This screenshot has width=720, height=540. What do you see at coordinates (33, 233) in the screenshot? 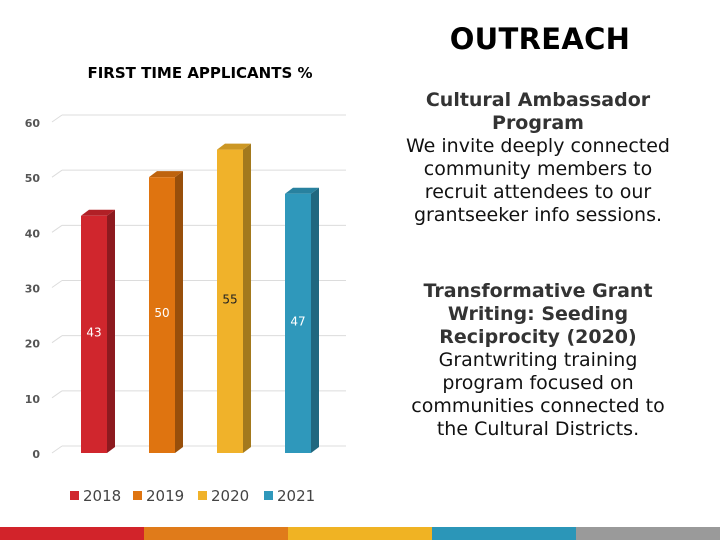
I see `y-tick-label: 40` at bounding box center [33, 233].